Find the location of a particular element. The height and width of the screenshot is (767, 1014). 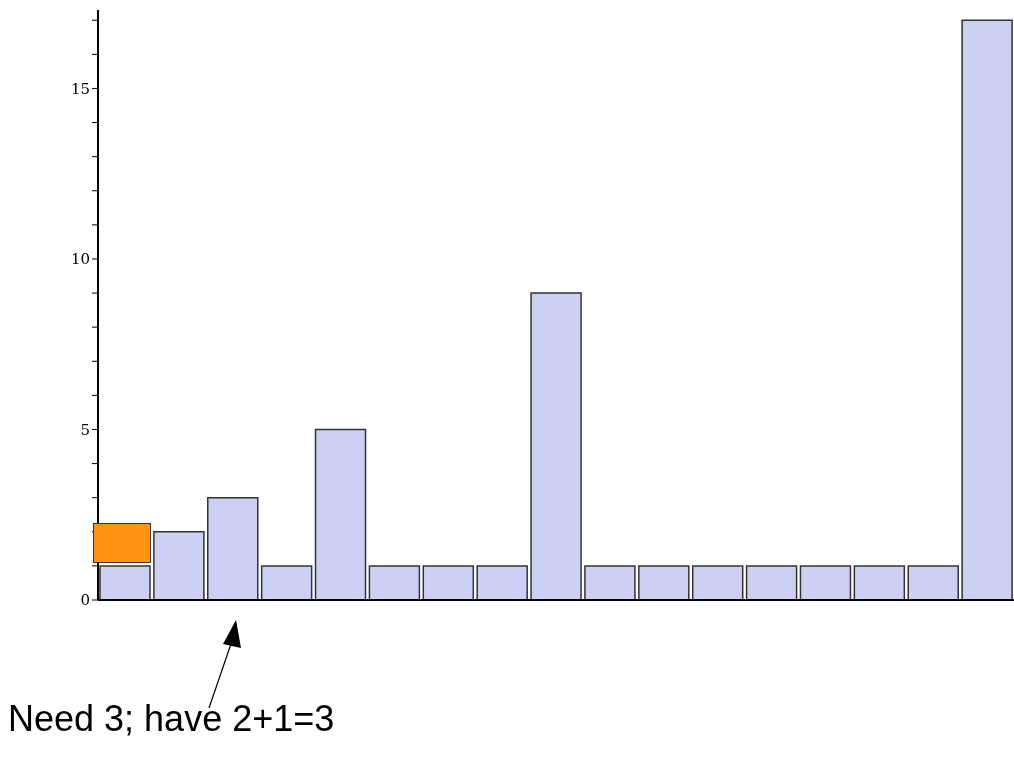

text: Need 3; have 2+1=3 is located at coordinates (171, 719).